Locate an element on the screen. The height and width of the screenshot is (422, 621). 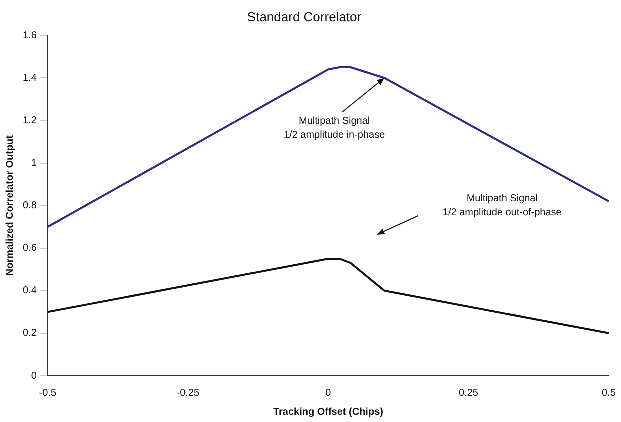
x-tick-label: 0.25 is located at coordinates (468, 393).